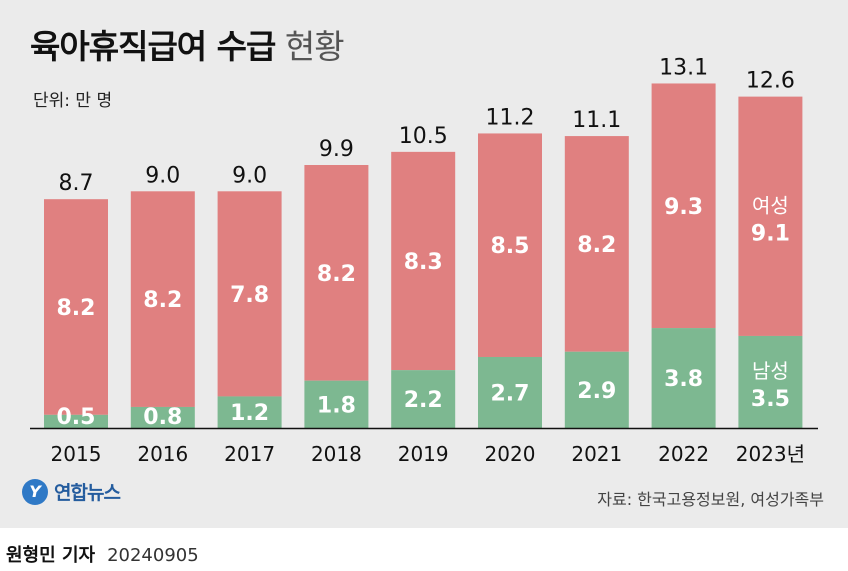  Describe the element at coordinates (596, 454) in the screenshot. I see `x-tick-label-2021: 2021` at that location.